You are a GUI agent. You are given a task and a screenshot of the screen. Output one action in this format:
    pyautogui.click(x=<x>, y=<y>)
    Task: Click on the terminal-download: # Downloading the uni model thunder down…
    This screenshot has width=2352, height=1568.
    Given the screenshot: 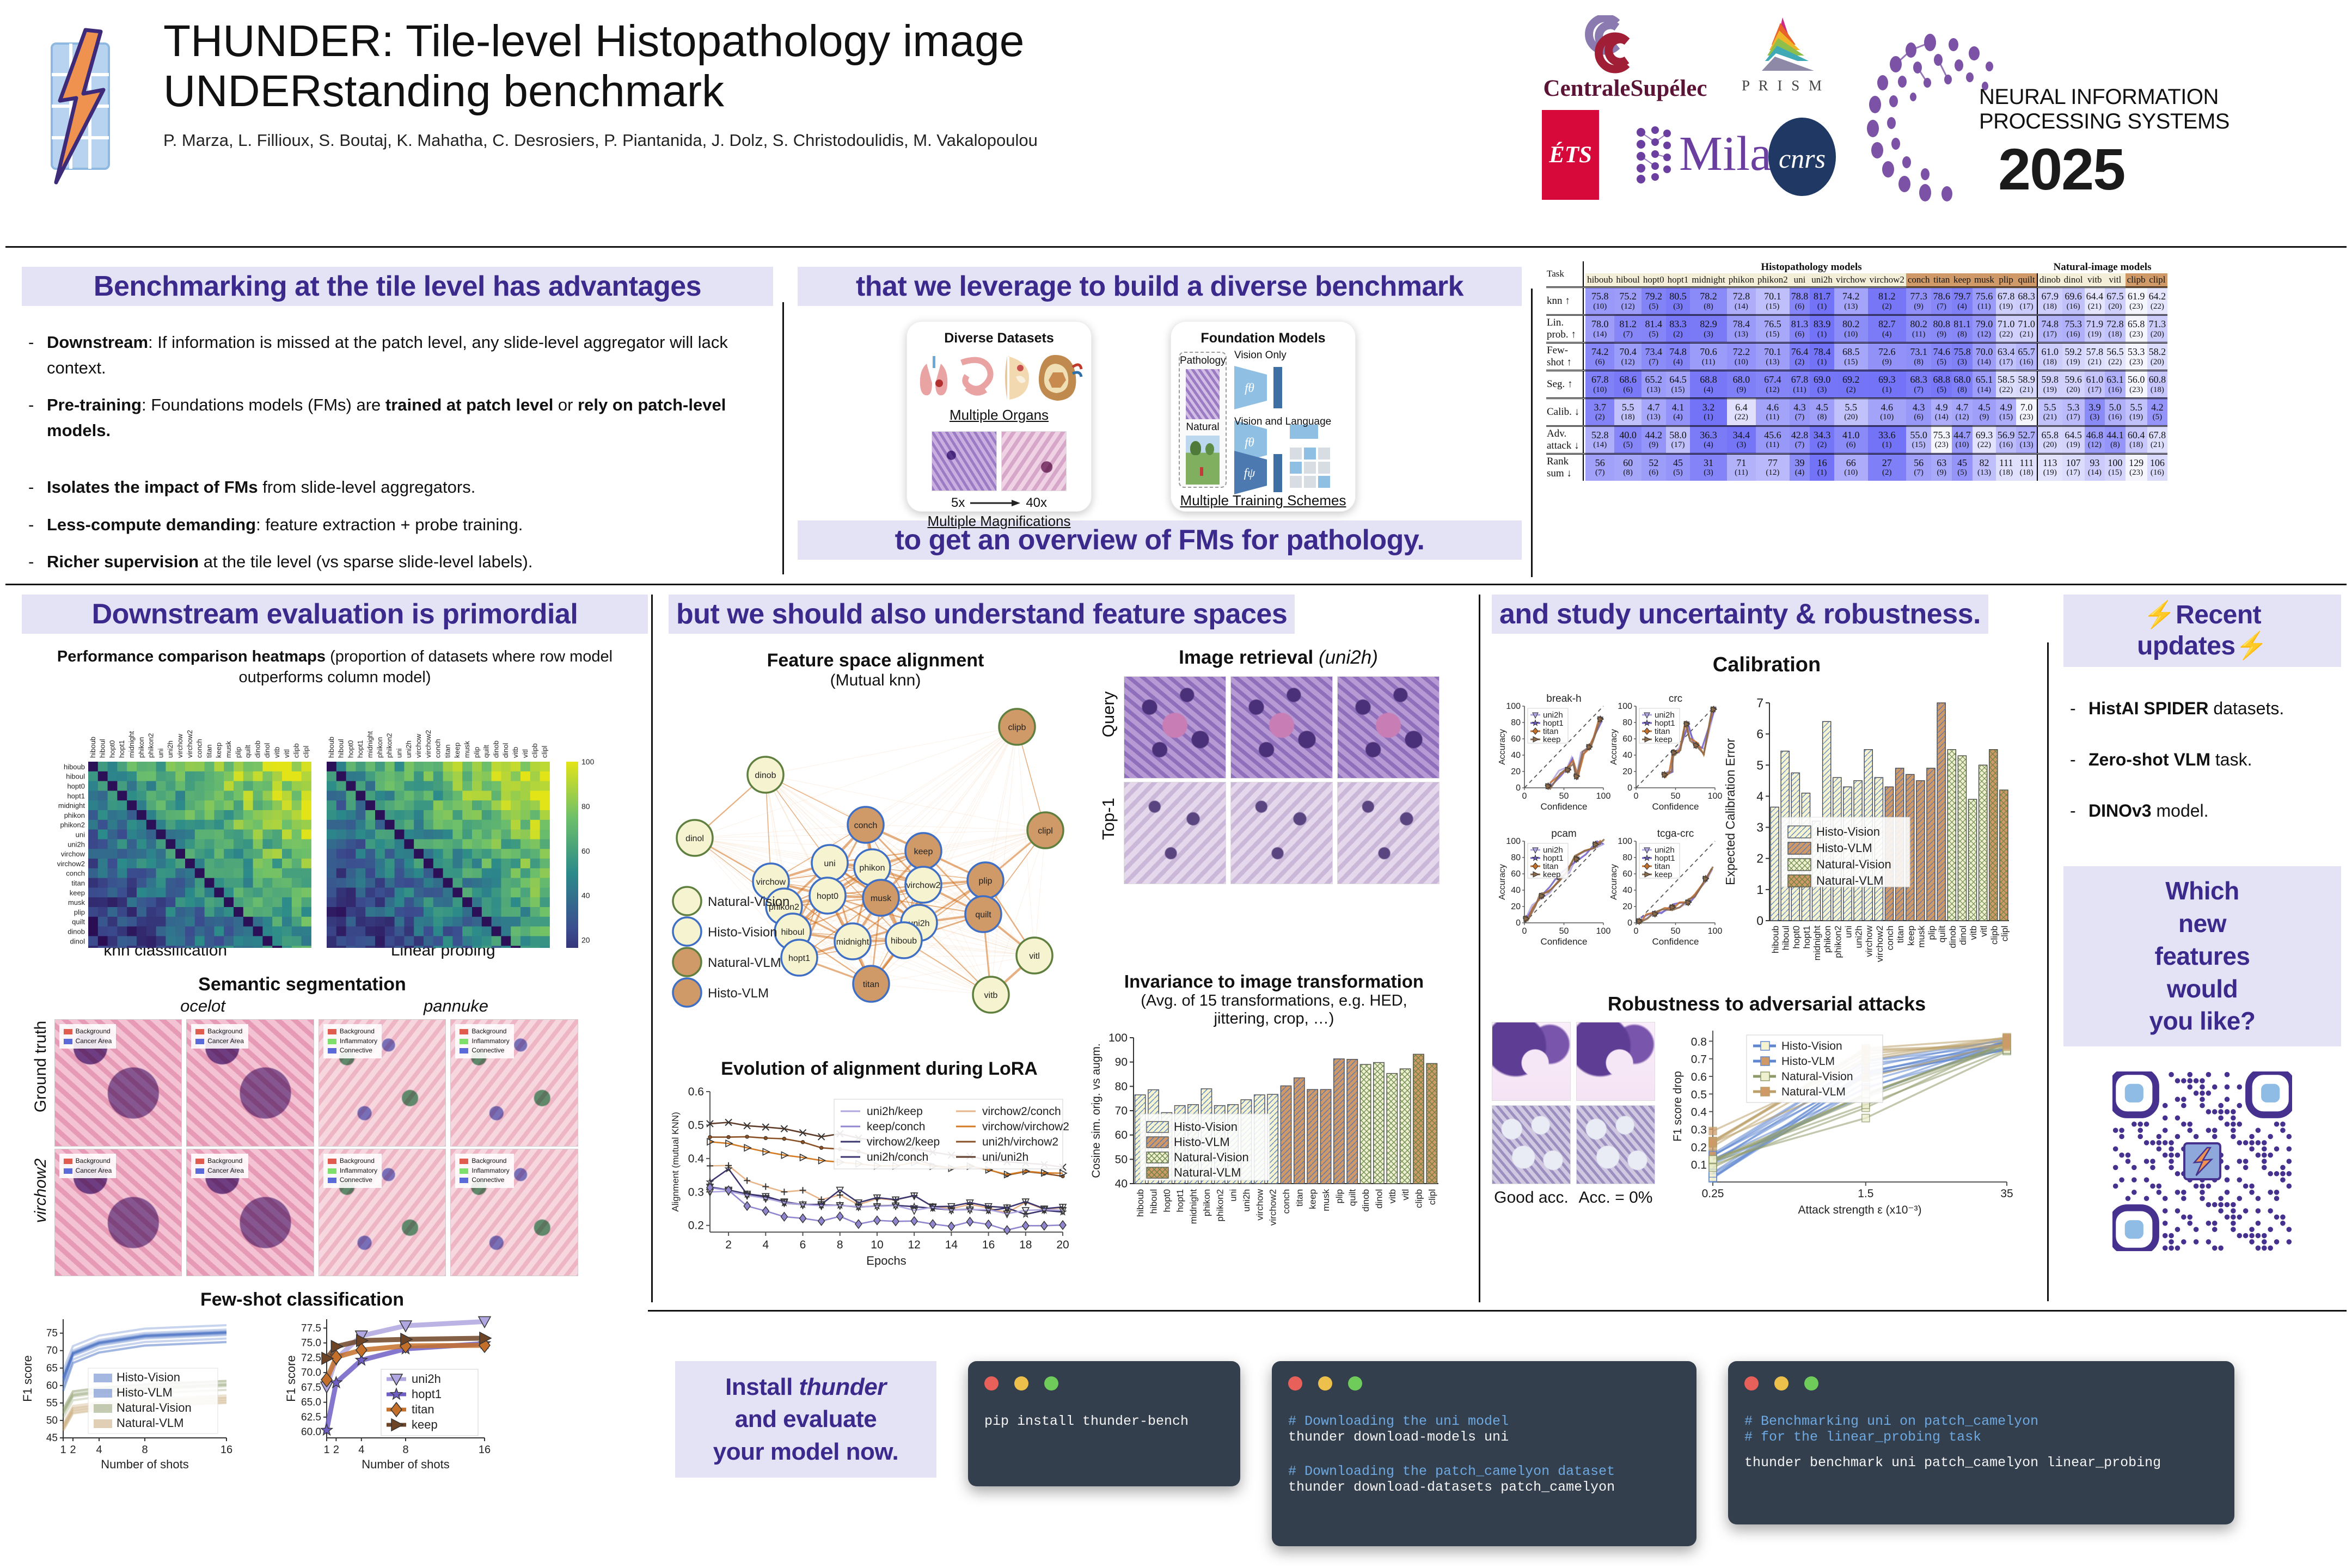 What is the action you would take?
    pyautogui.click(x=1484, y=1453)
    